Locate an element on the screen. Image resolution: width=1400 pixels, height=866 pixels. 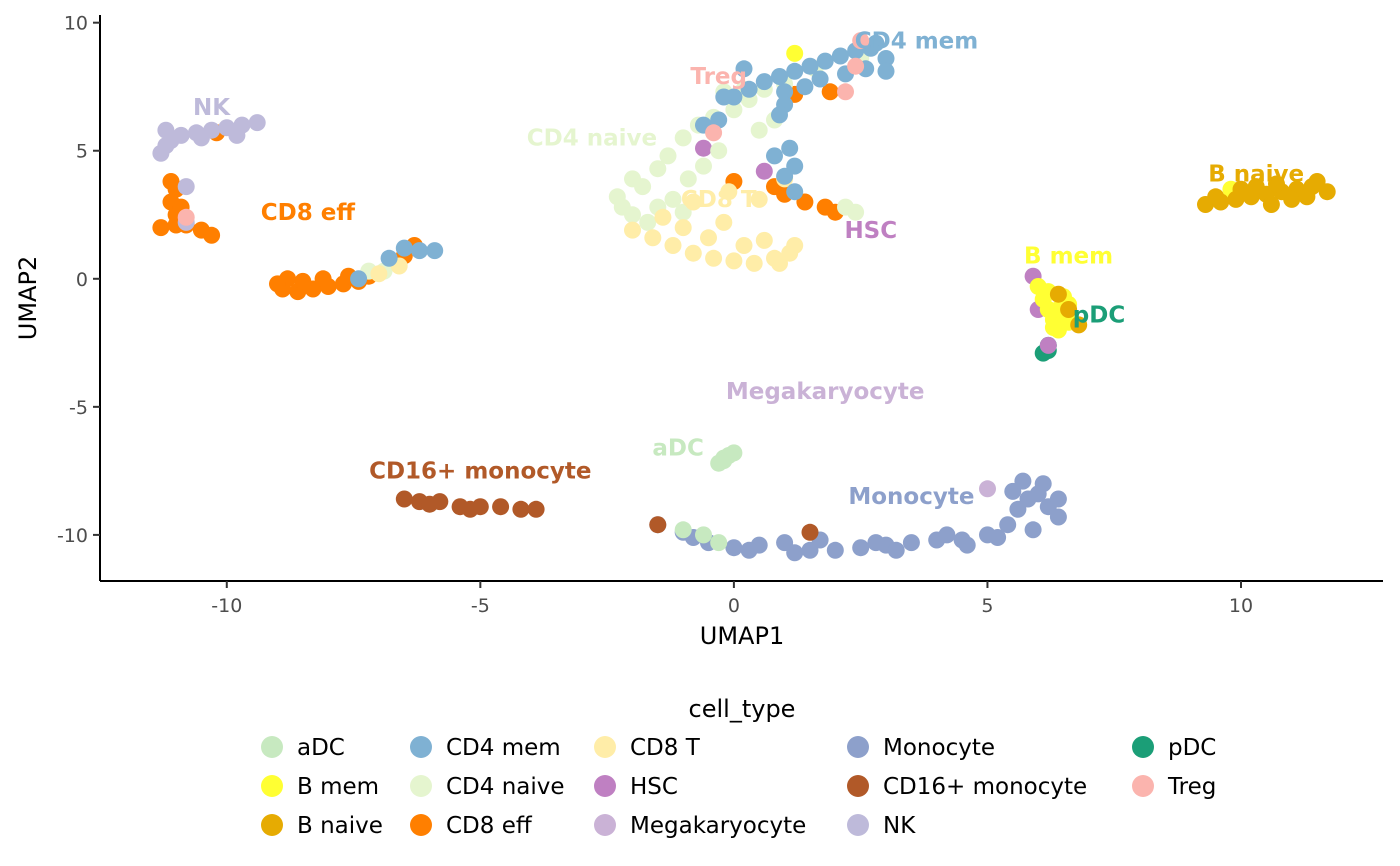
x-ticks: -10 -5 0 5 10 is located at coordinates (732, 599).